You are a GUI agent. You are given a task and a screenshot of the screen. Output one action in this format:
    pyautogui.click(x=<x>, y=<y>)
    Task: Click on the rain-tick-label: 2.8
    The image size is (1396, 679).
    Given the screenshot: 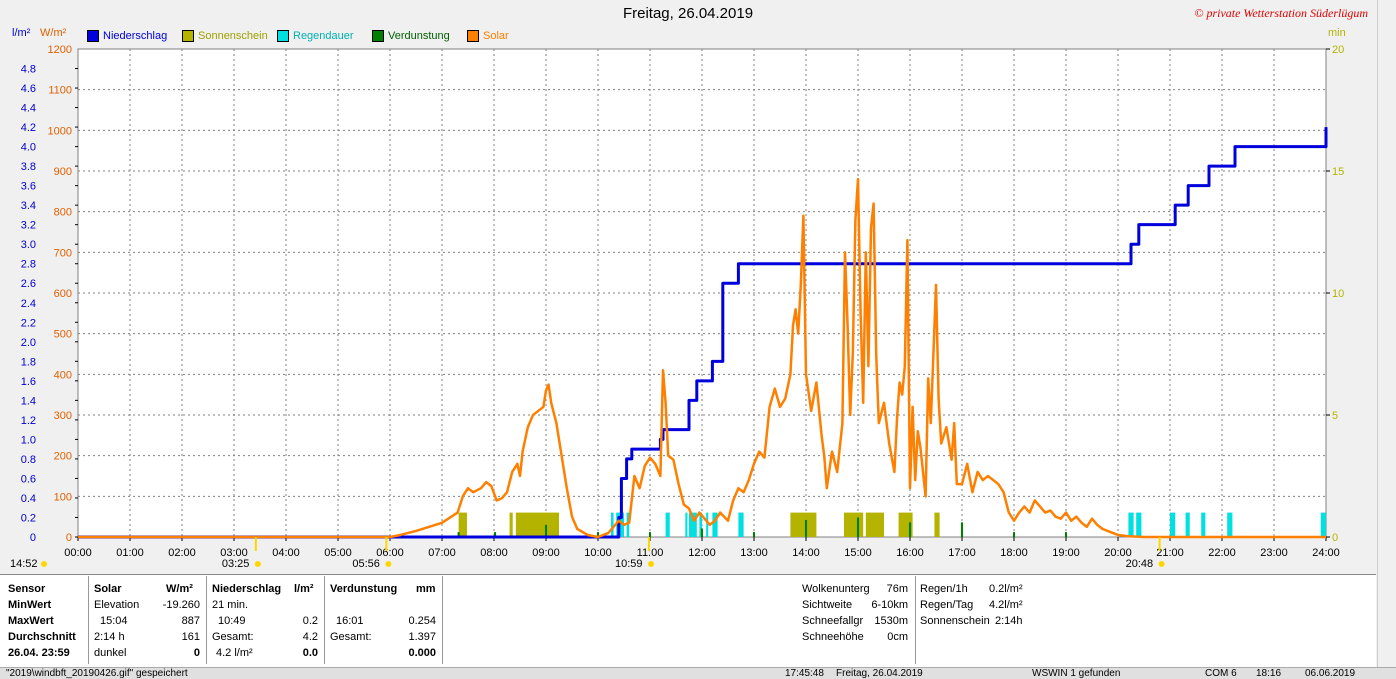 What is the action you would take?
    pyautogui.click(x=28, y=265)
    